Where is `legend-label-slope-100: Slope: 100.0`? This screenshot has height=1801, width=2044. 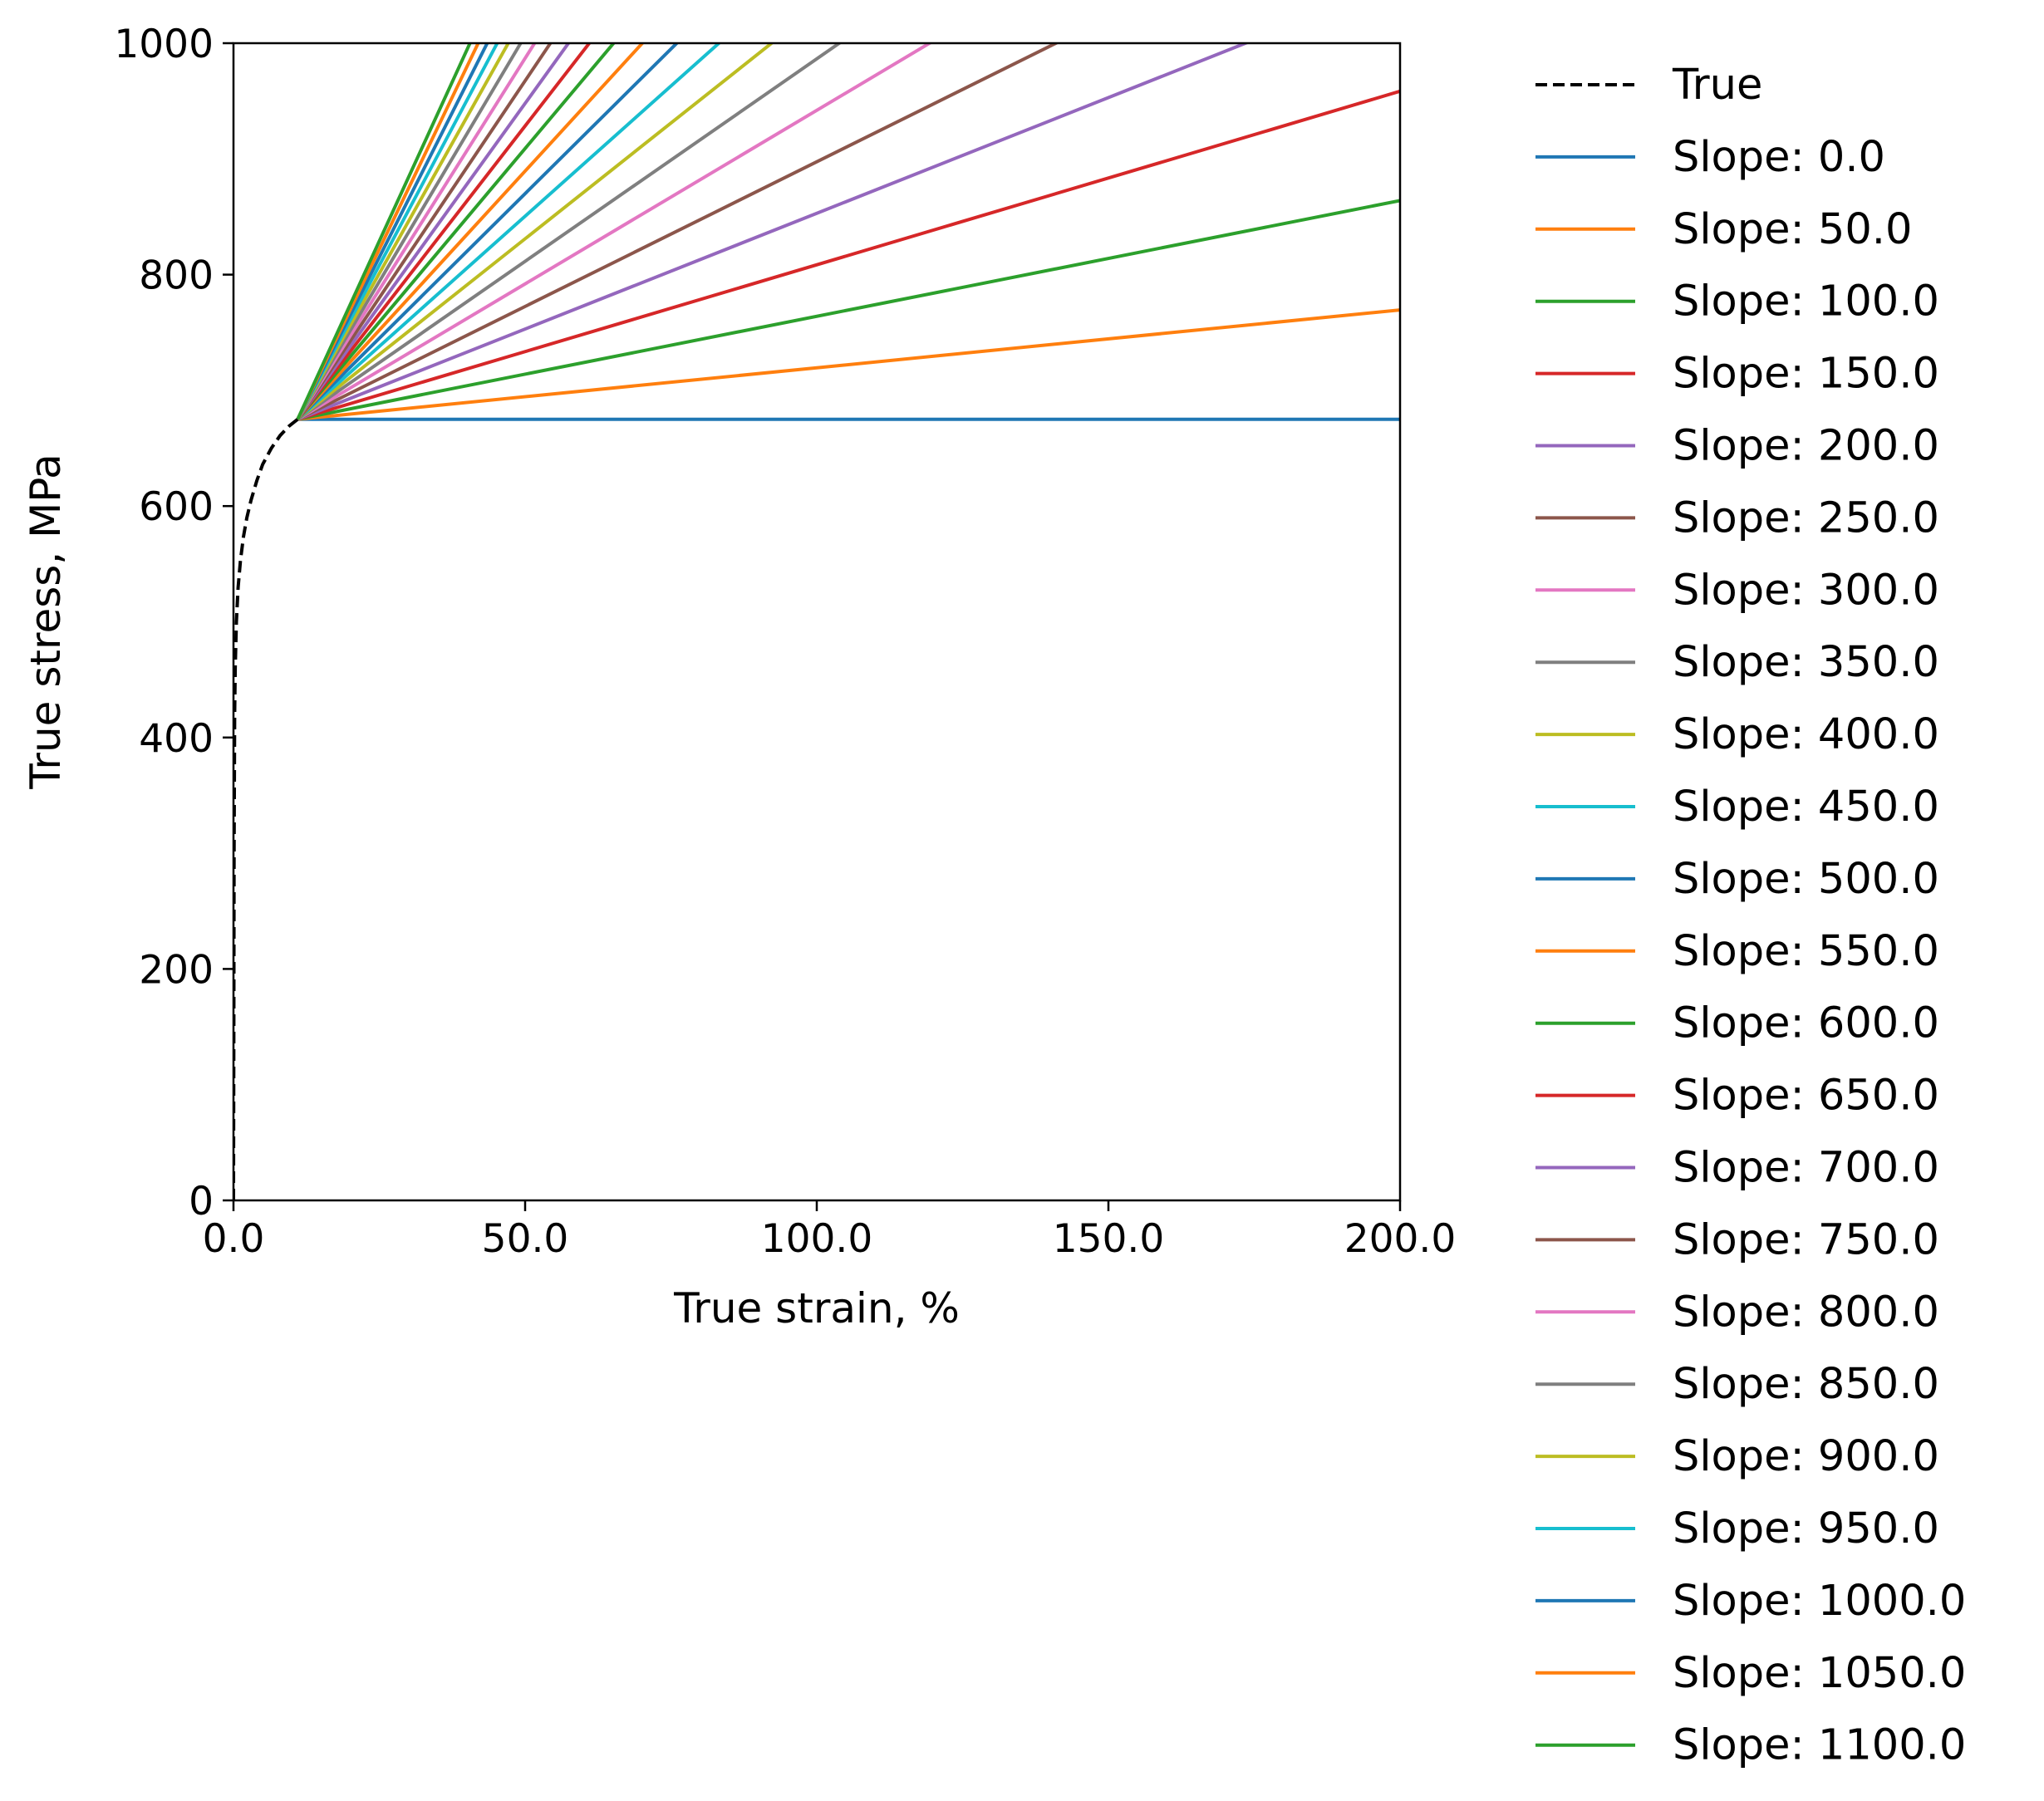
legend-label-slope-100: Slope: 100.0 is located at coordinates (1806, 301).